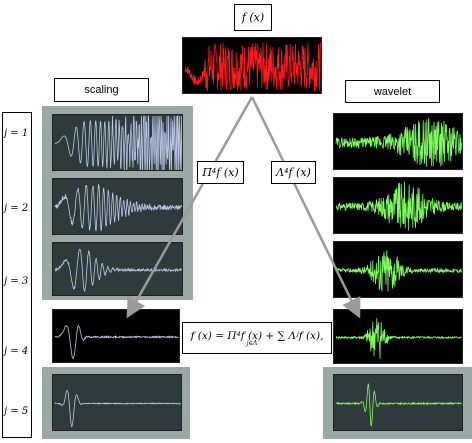 The height and width of the screenshot is (443, 472). I want to click on pi-operator-box: Π⁴f (x), so click(220, 172).